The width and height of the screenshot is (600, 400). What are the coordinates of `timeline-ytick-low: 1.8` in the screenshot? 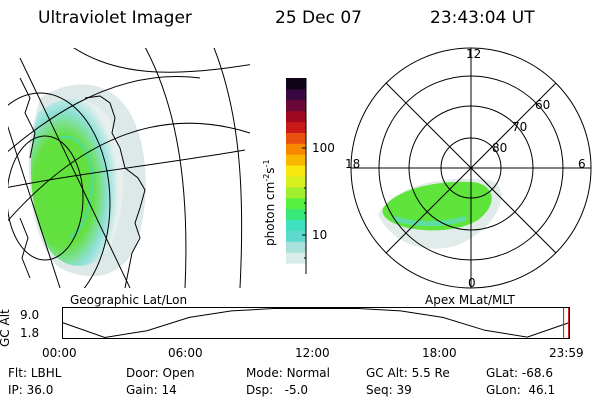 It's located at (30, 333).